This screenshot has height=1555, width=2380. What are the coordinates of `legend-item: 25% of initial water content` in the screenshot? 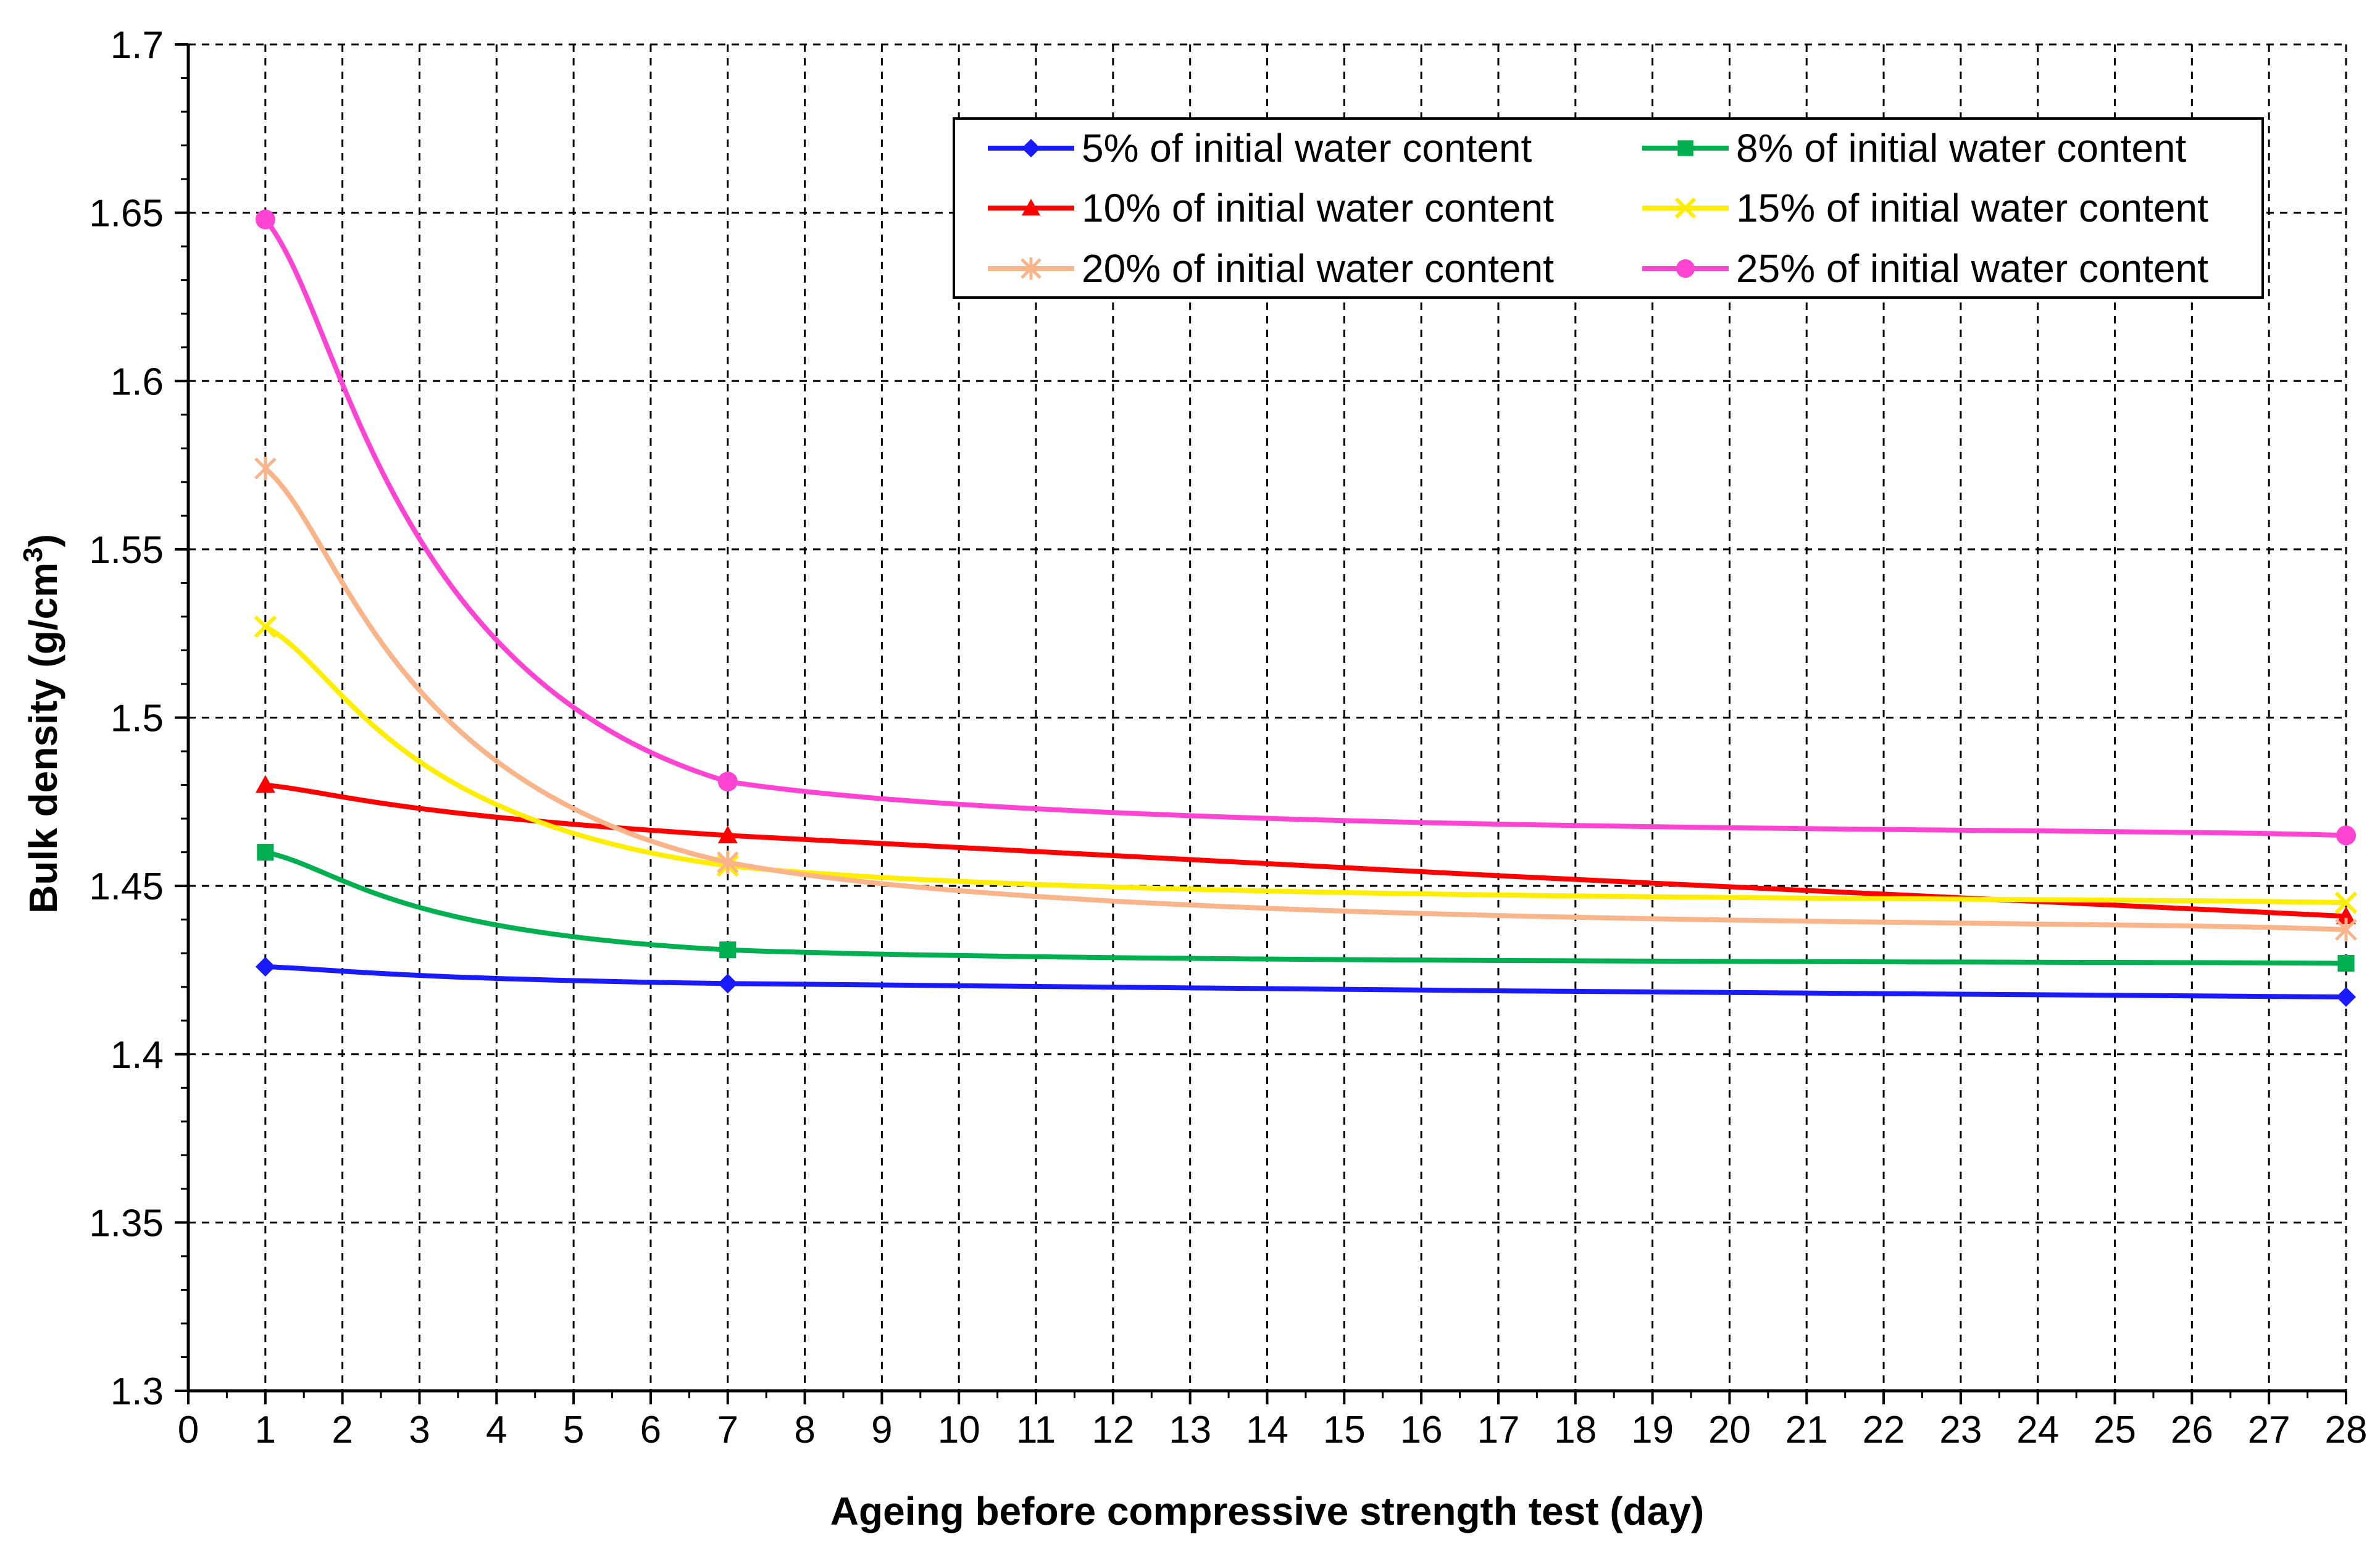 It's located at (1925, 268).